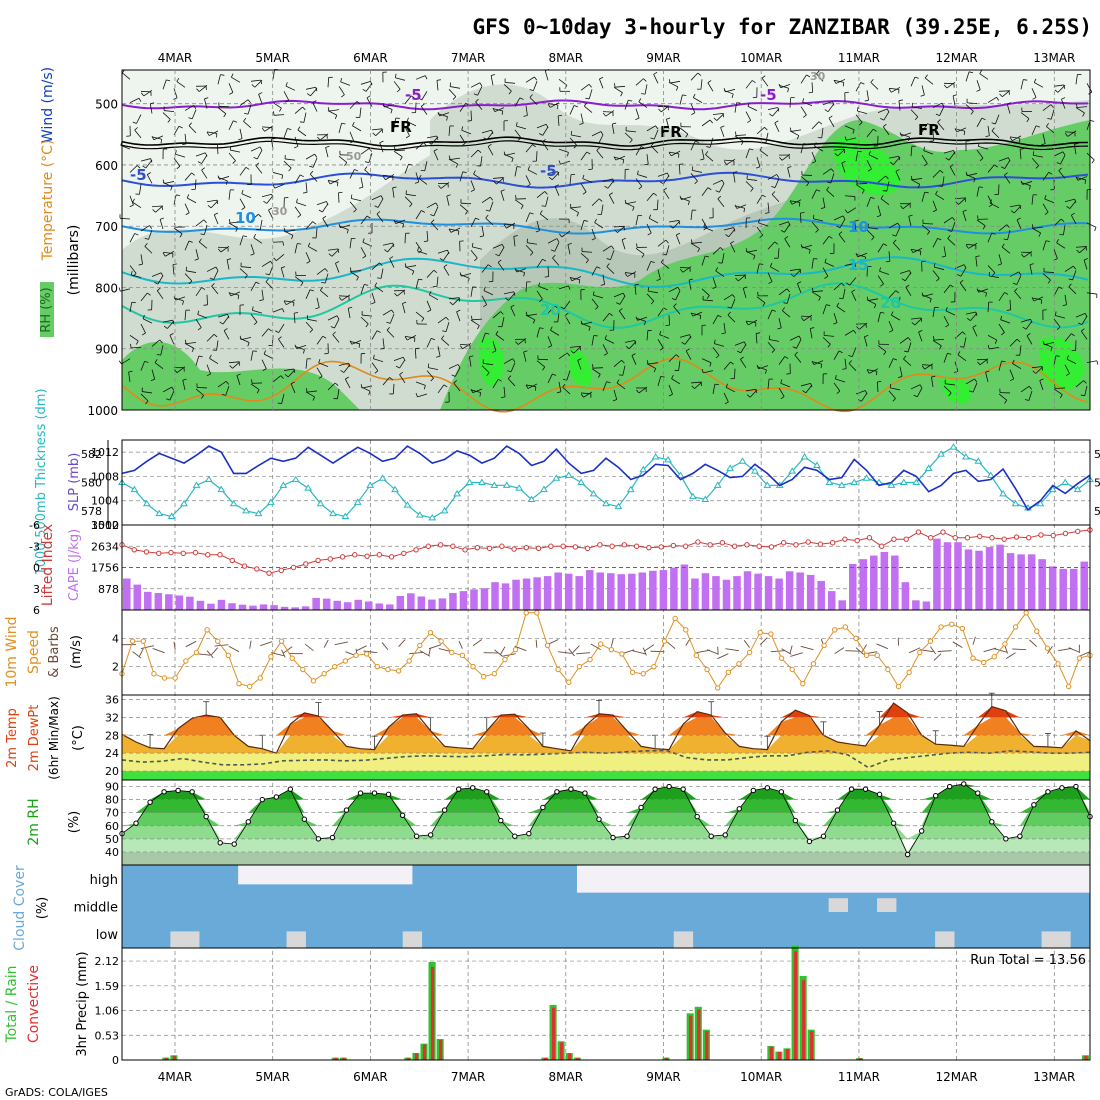 The height and width of the screenshot is (1100, 1100). Describe the element at coordinates (792, 470) in the screenshot. I see `thickness-line-point` at that location.